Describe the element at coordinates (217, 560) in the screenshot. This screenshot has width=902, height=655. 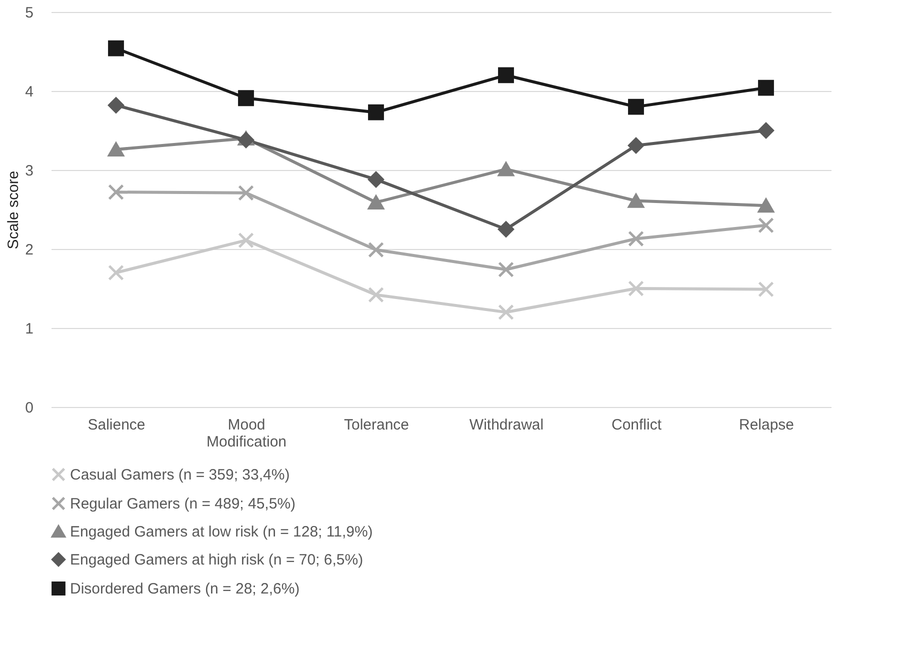
I see `legend-label: Engaged Gamers at high risk (n = 70; 6,5%)` at that location.